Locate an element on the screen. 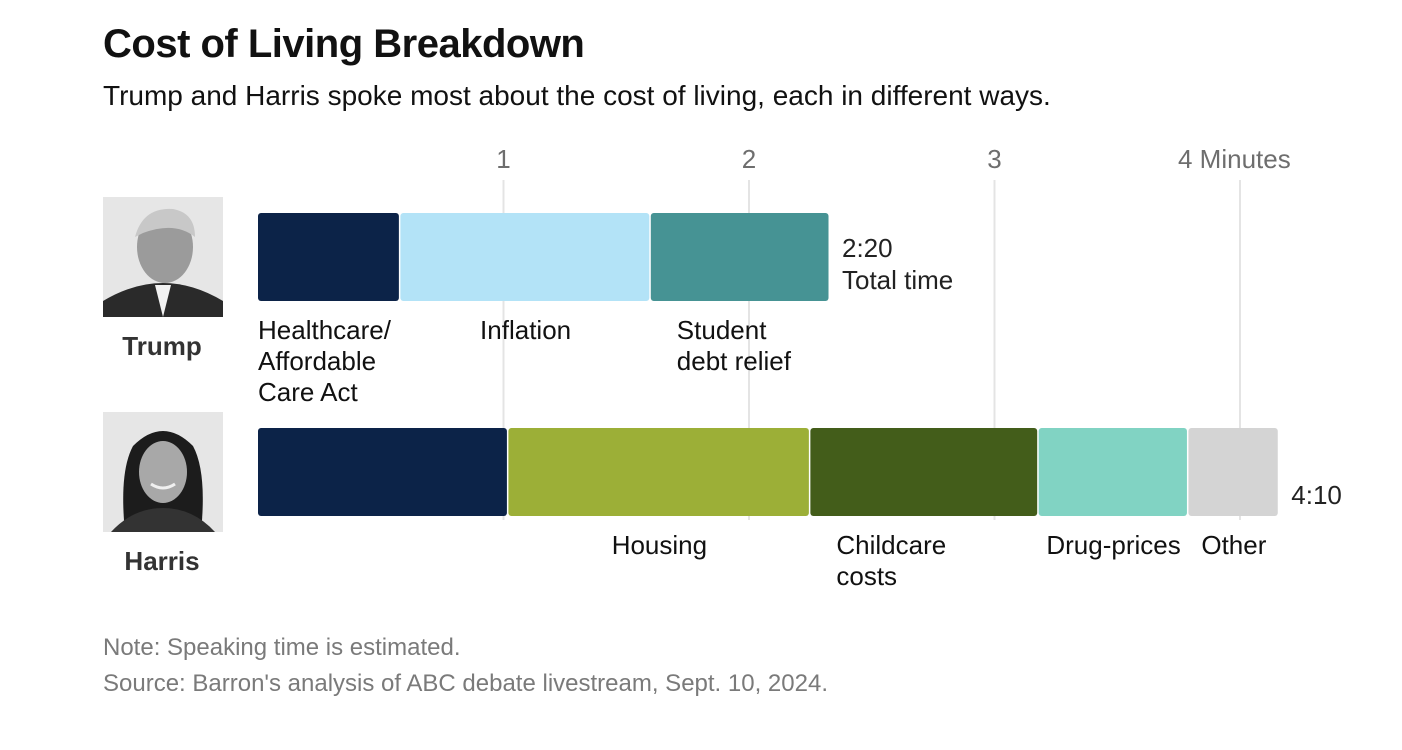  footer-note: Note: Speaking time is estimated. is located at coordinates (282, 647).